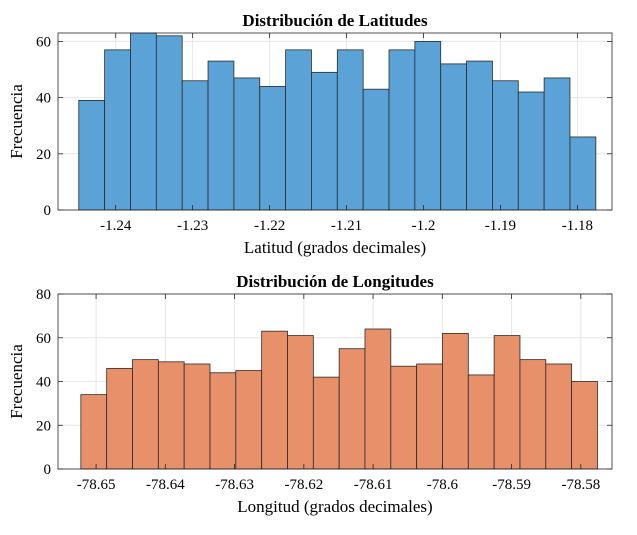  What do you see at coordinates (424, 226) in the screenshot?
I see `x-tick-label: -1.2` at bounding box center [424, 226].